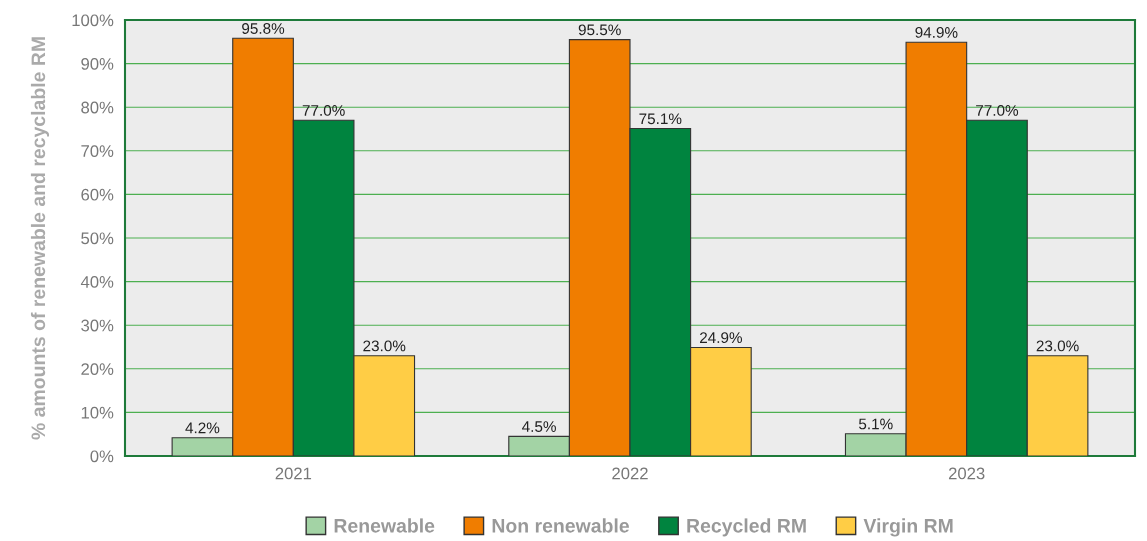  Describe the element at coordinates (539, 426) in the screenshot. I see `data-label: 4.5%` at that location.